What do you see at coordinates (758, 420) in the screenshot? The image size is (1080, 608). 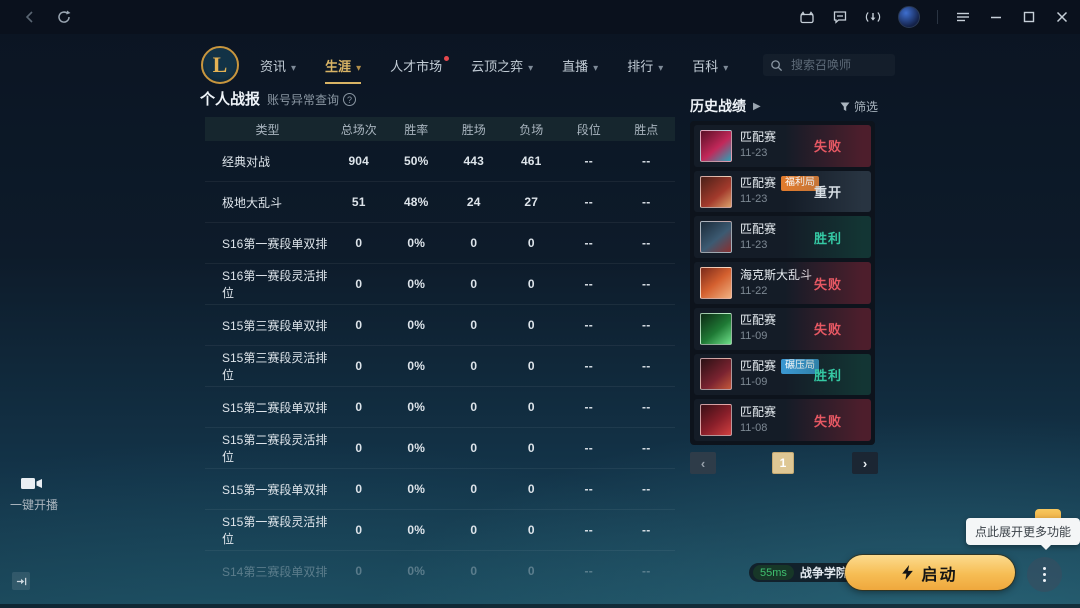 I see `match-info: 匹配赛 11-08` at bounding box center [758, 420].